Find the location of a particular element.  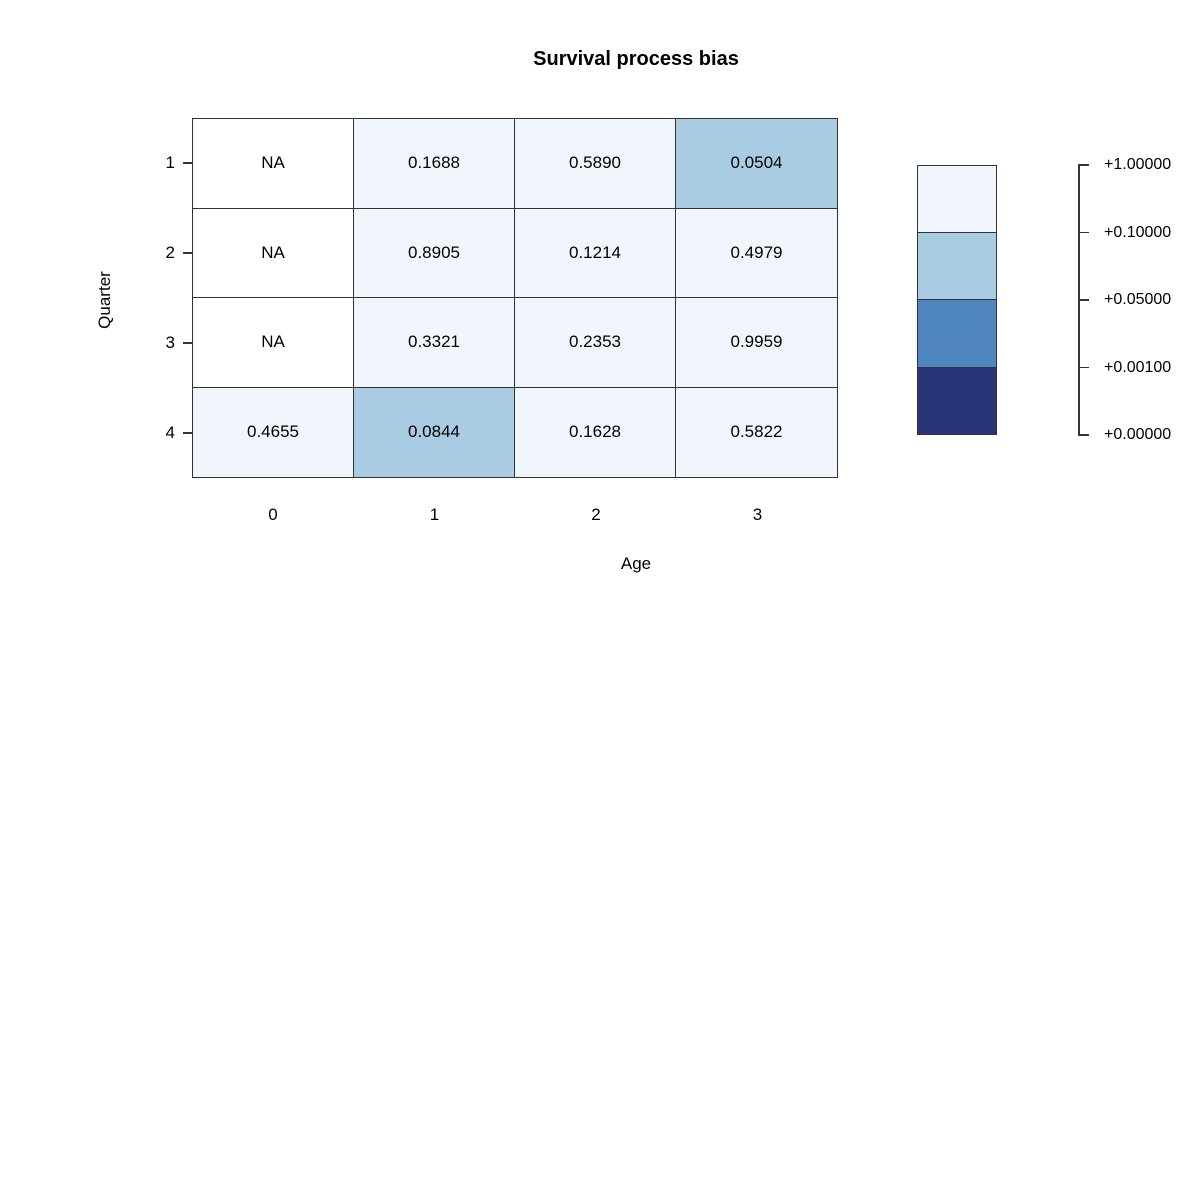

heatmap-cell: 0.9959 is located at coordinates (756, 343).